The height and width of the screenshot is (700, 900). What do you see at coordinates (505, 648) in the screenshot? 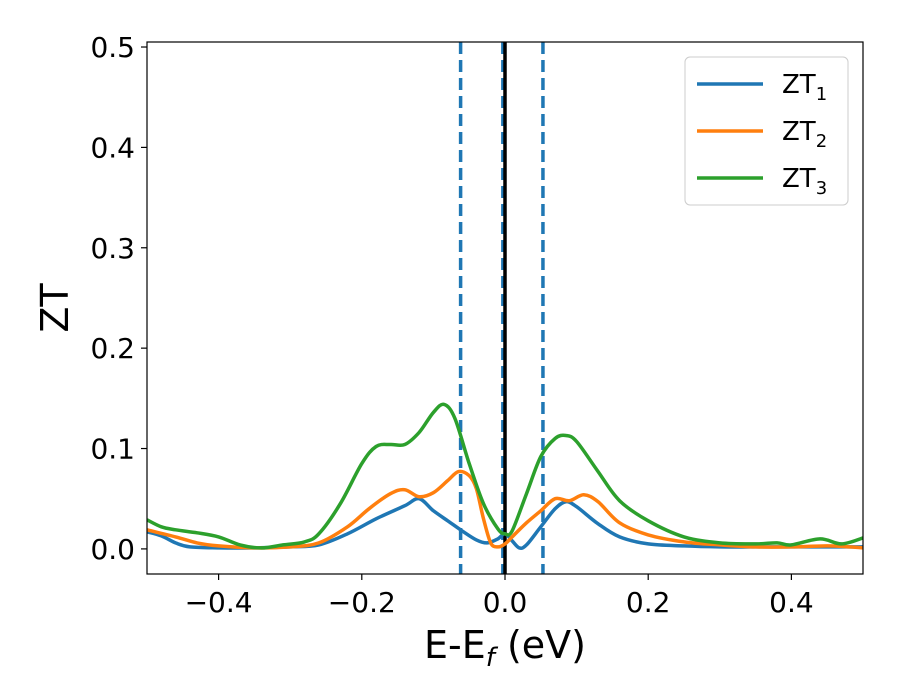
I see `x-axis-label: E-Ef (eV)` at bounding box center [505, 648].